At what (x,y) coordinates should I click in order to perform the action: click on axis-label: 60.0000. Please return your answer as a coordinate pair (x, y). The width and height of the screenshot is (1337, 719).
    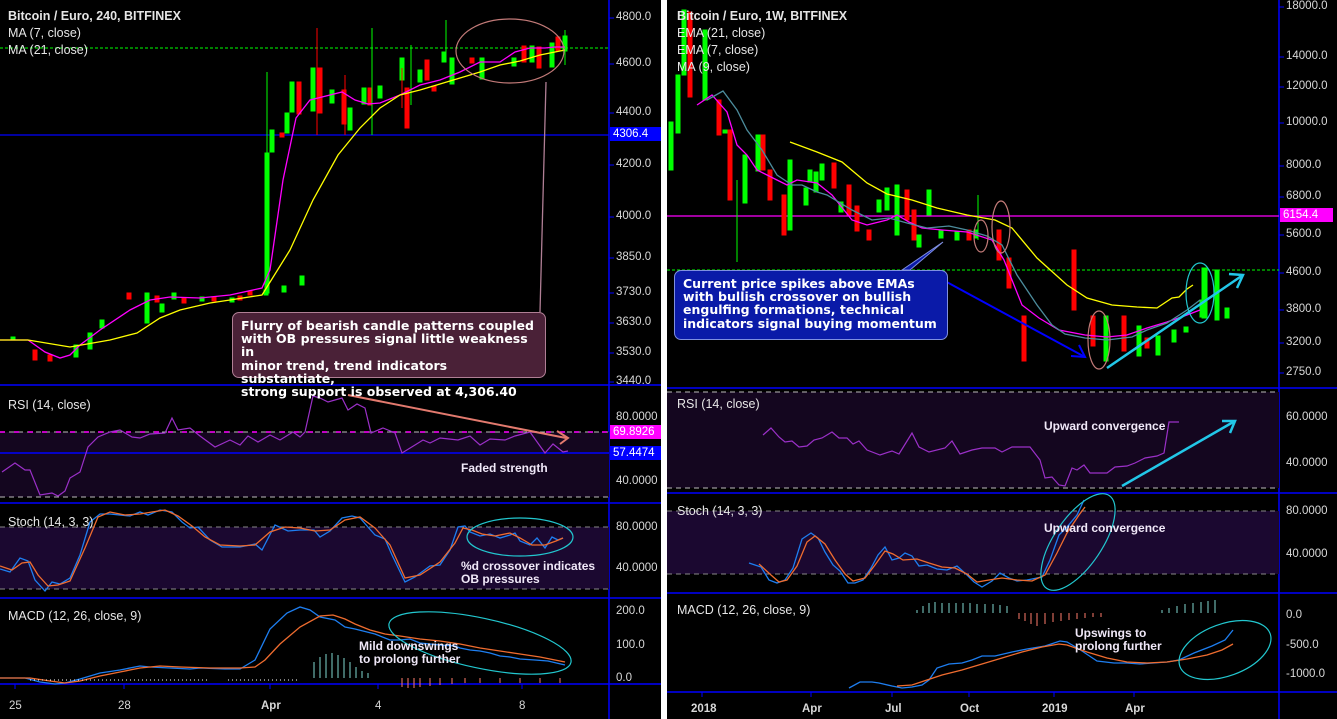
    Looking at the image, I should click on (1307, 417).